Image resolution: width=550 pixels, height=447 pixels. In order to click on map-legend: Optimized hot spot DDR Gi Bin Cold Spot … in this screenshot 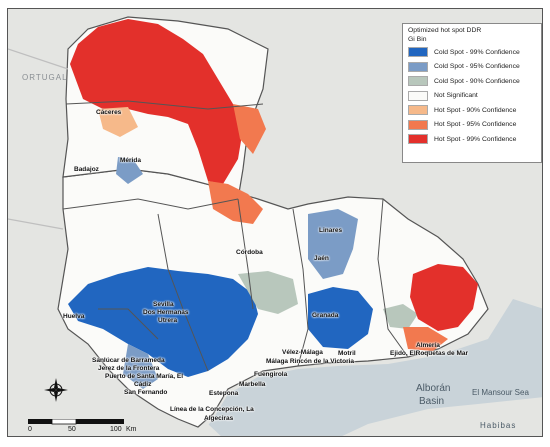, I will do `click(472, 93)`.